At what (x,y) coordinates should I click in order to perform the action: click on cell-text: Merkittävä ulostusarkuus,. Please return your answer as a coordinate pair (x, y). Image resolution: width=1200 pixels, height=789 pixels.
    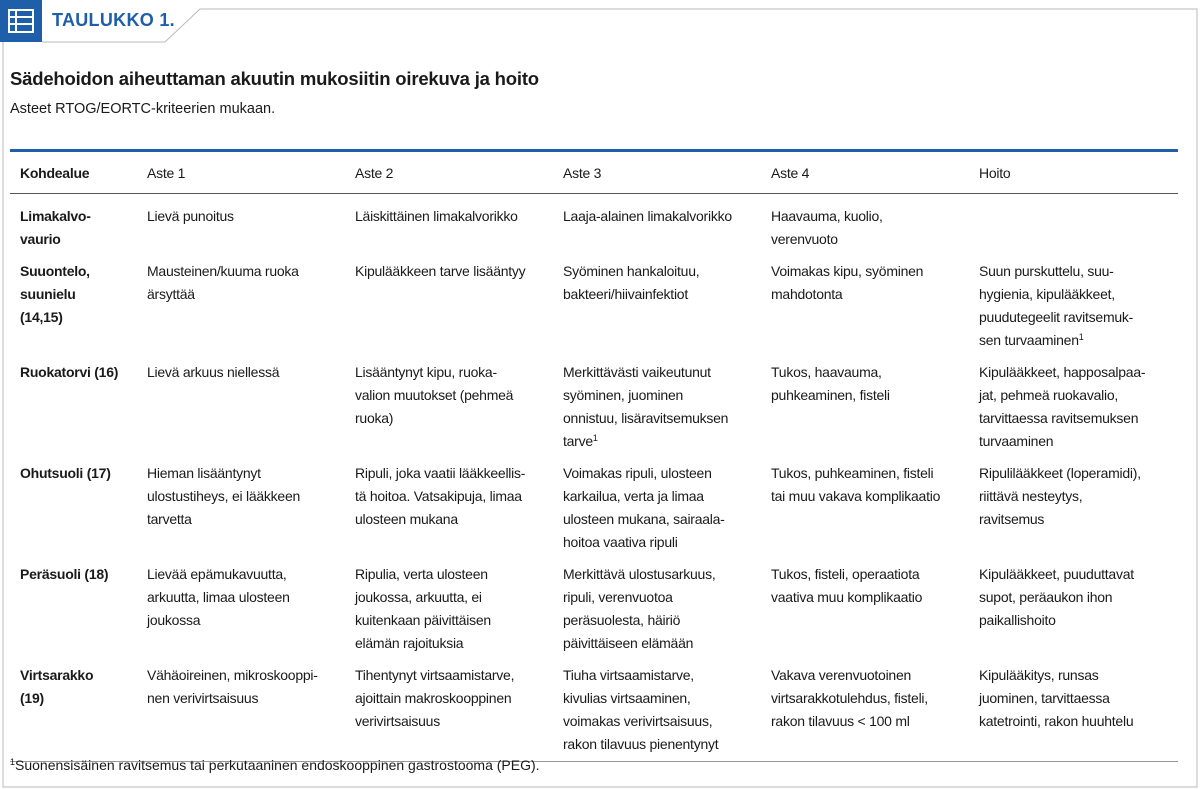
    Looking at the image, I should click on (639, 574).